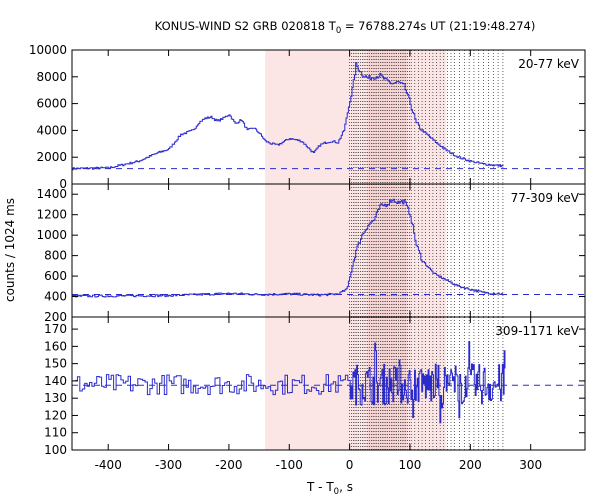 This screenshot has height=500, width=600. Describe the element at coordinates (55, 297) in the screenshot. I see `y-tick-label: 400` at that location.